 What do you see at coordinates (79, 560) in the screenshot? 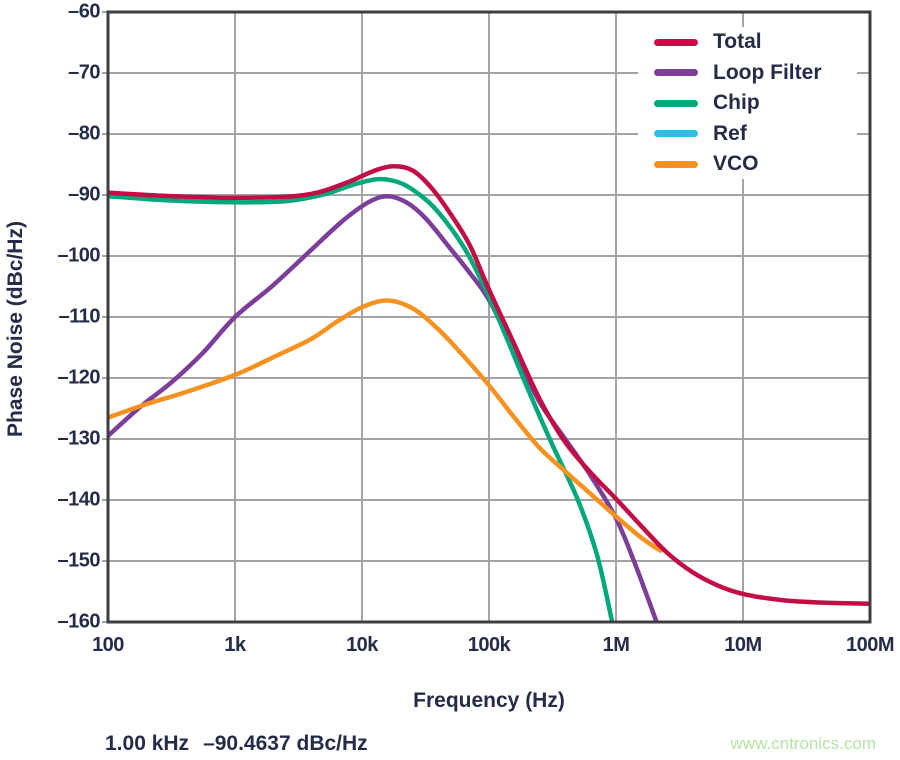
I see `y-tick-label--150: –150` at bounding box center [79, 560].